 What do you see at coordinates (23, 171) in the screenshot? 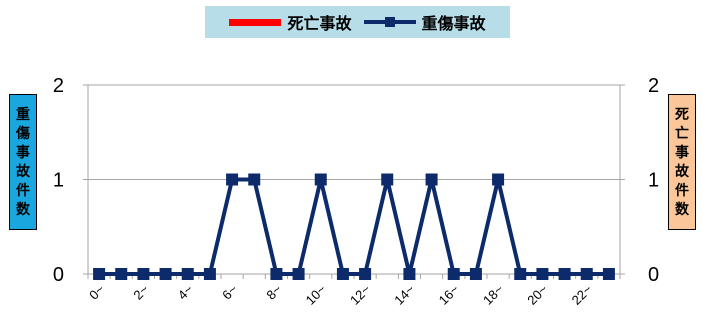
I see `left-axis-title-char: 故` at bounding box center [23, 171].